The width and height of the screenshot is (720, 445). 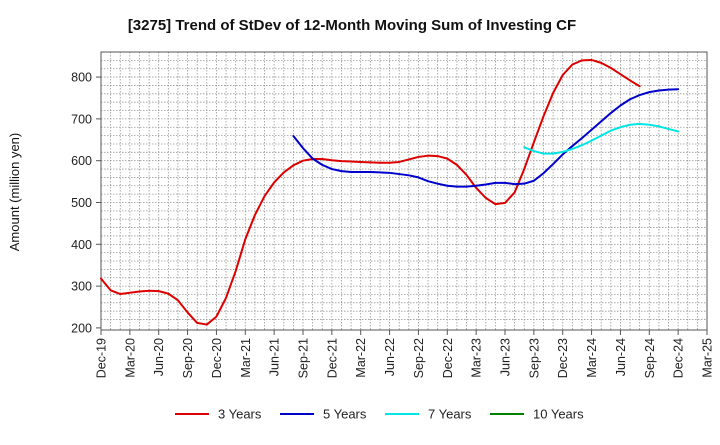 I want to click on x-tick-label: Dec-19, so click(x=102, y=358).